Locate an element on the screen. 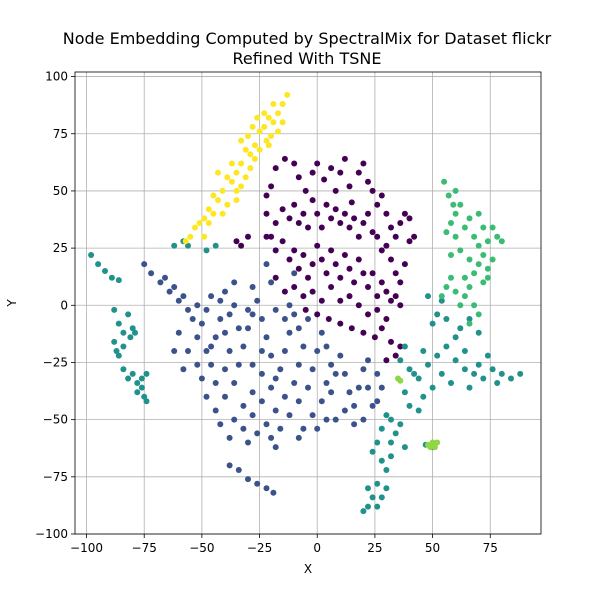 This screenshot has width=600, height=600. y-tick-label: 25 is located at coordinates (60, 248).